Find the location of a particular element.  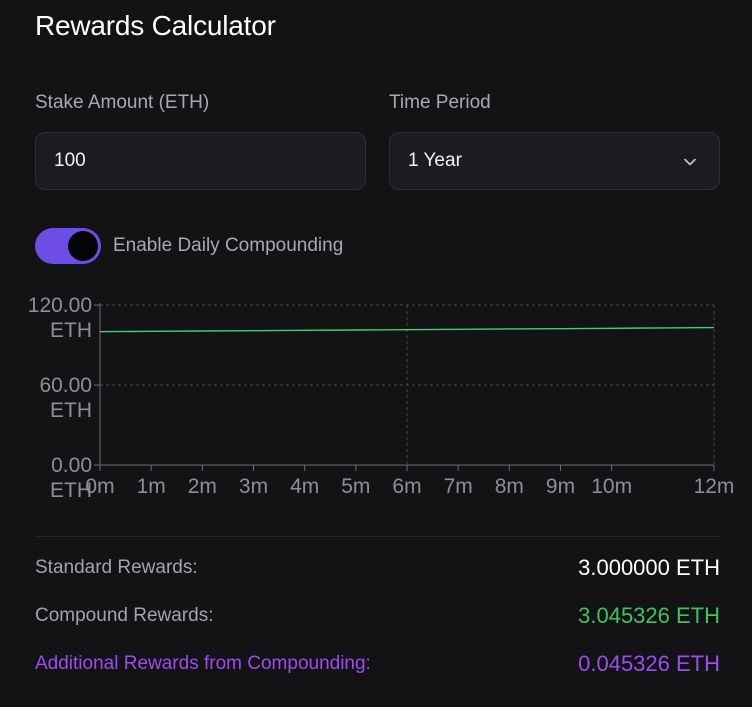

compound-rewards-label: Compound Rewards: is located at coordinates (124, 615).